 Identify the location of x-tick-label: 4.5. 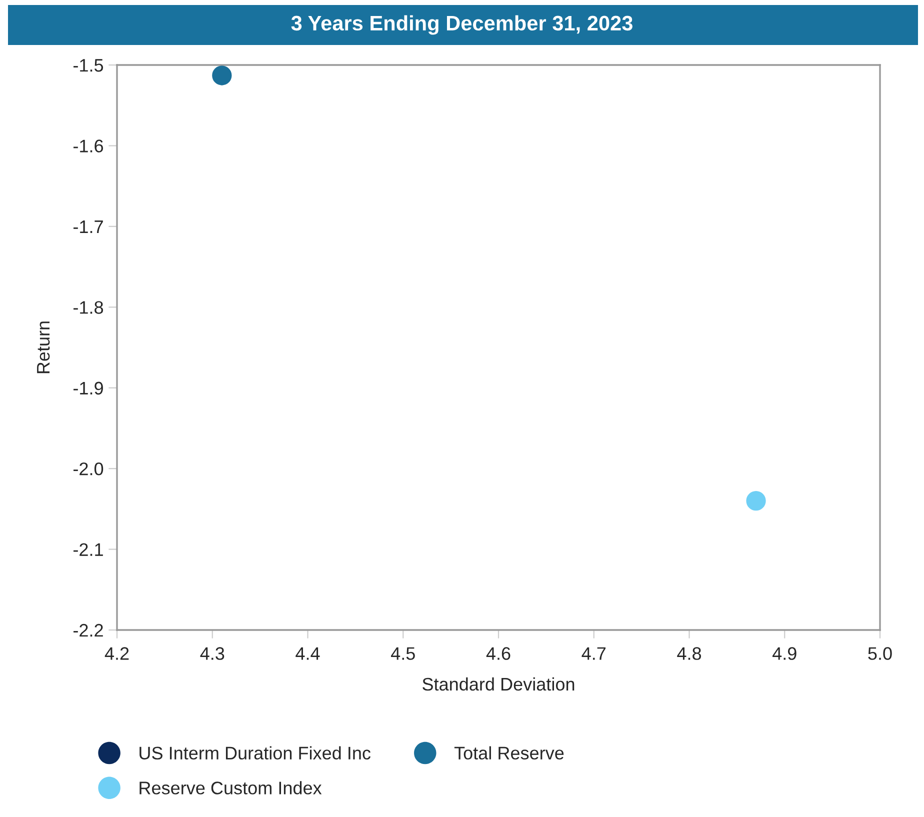
(402, 653).